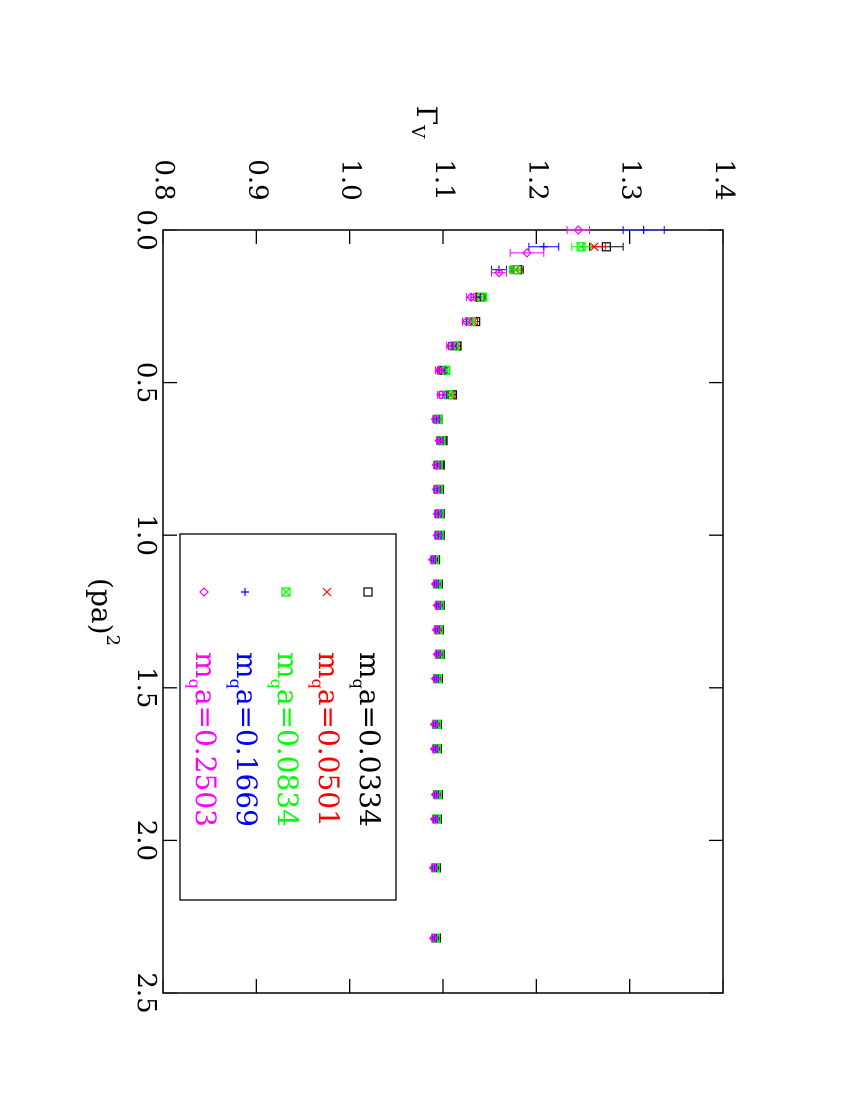 The width and height of the screenshot is (850, 1105). Describe the element at coordinates (146, 382) in the screenshot. I see `x-tick-label: 0.5` at that location.